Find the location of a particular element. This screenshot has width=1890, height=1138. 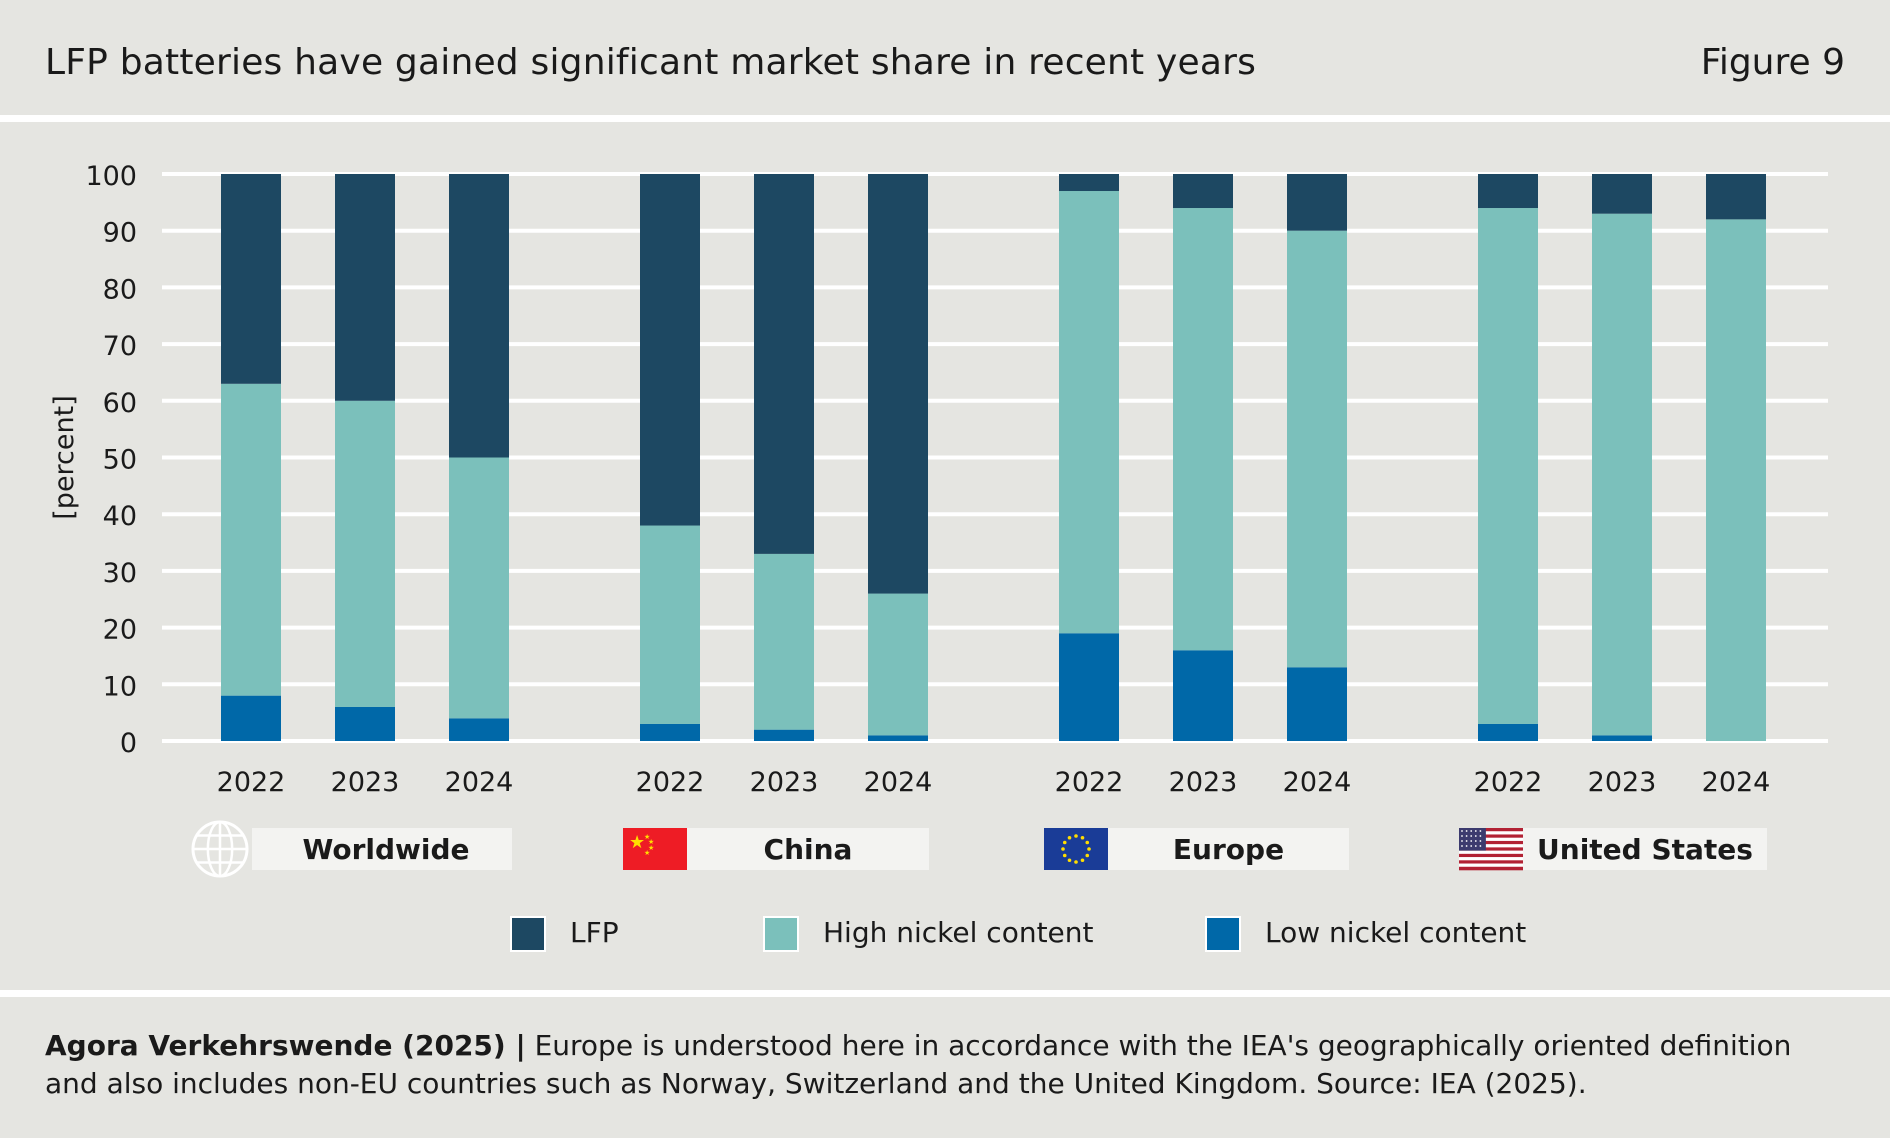

y-tick-label: 10 is located at coordinates (120, 686).